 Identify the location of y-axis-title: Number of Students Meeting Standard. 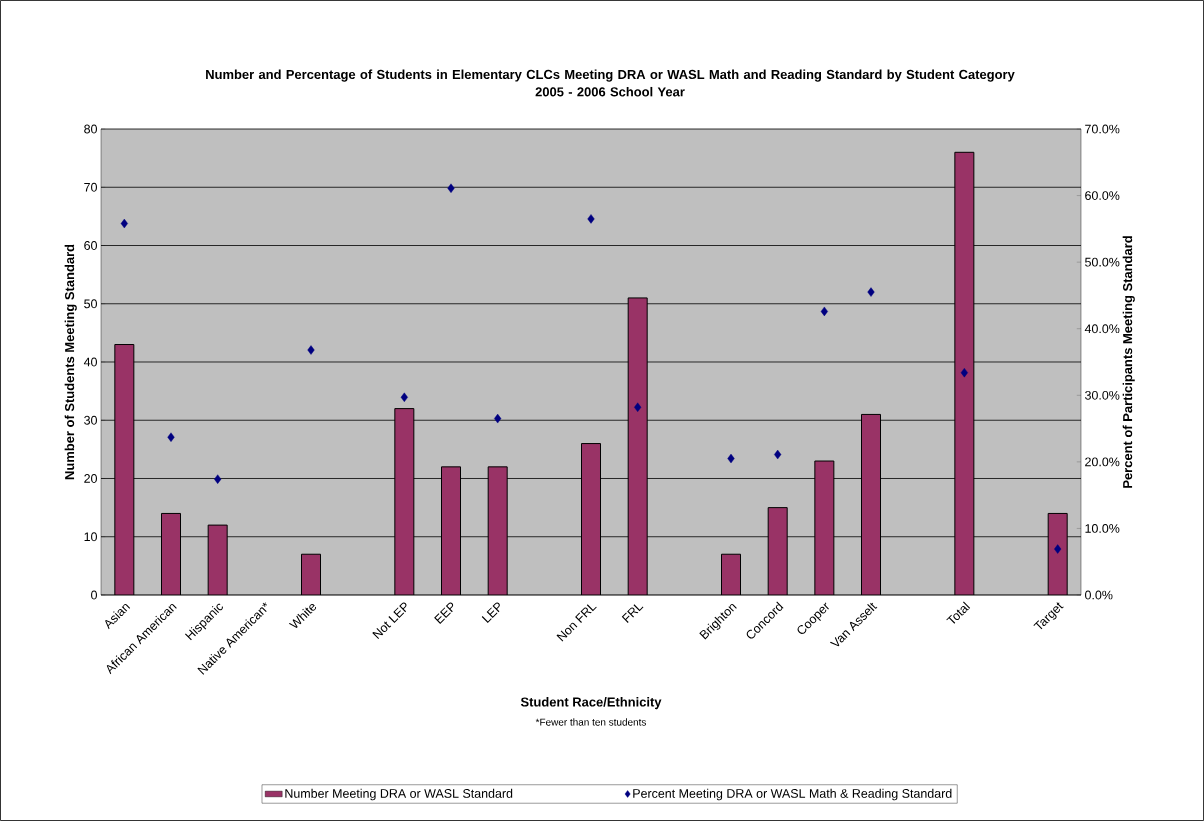
(70, 362).